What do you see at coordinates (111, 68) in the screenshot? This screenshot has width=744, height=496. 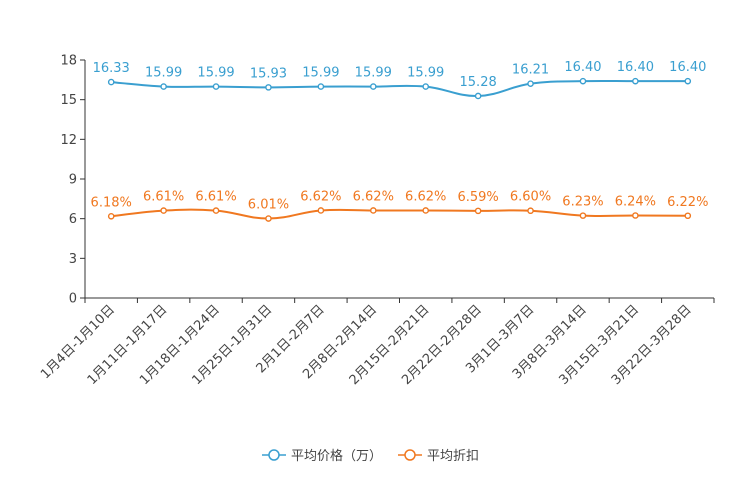 I see `data-label: 16.33` at bounding box center [111, 68].